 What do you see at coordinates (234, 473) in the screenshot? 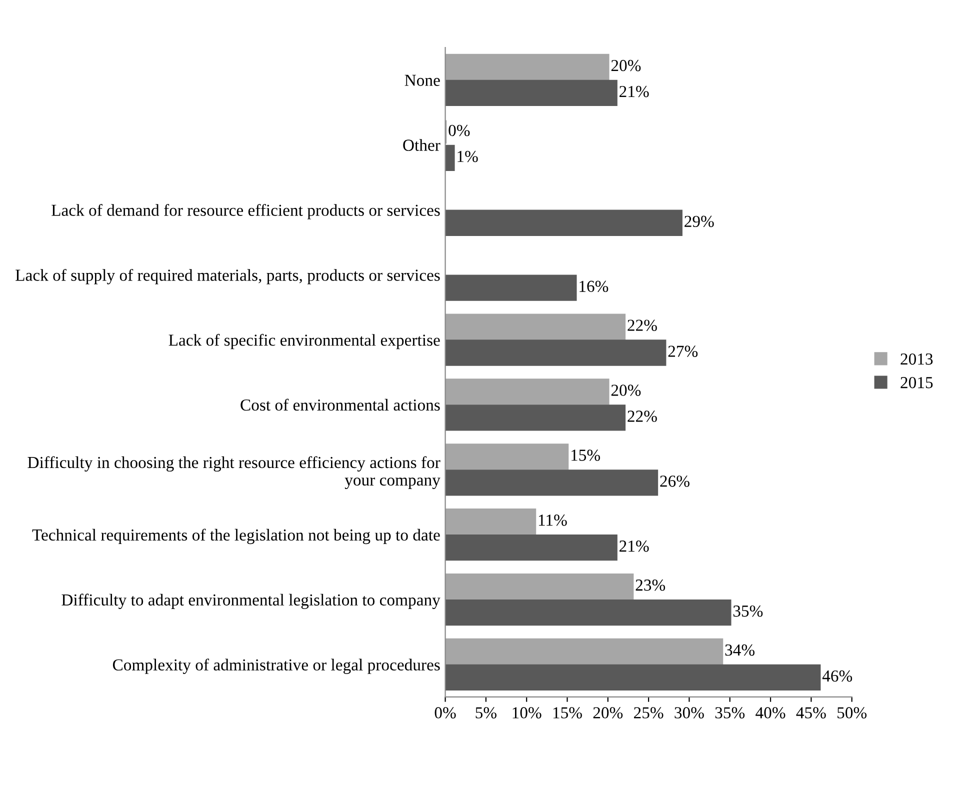
I see `y-tick-label: Difficulty in choosing the right resource efficiency actions for your company` at bounding box center [234, 473].